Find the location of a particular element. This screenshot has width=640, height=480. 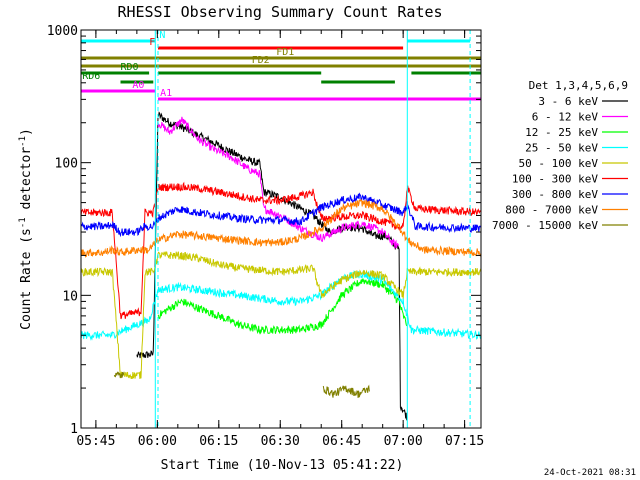

flag-label-a0: A0 is located at coordinates (138, 85).